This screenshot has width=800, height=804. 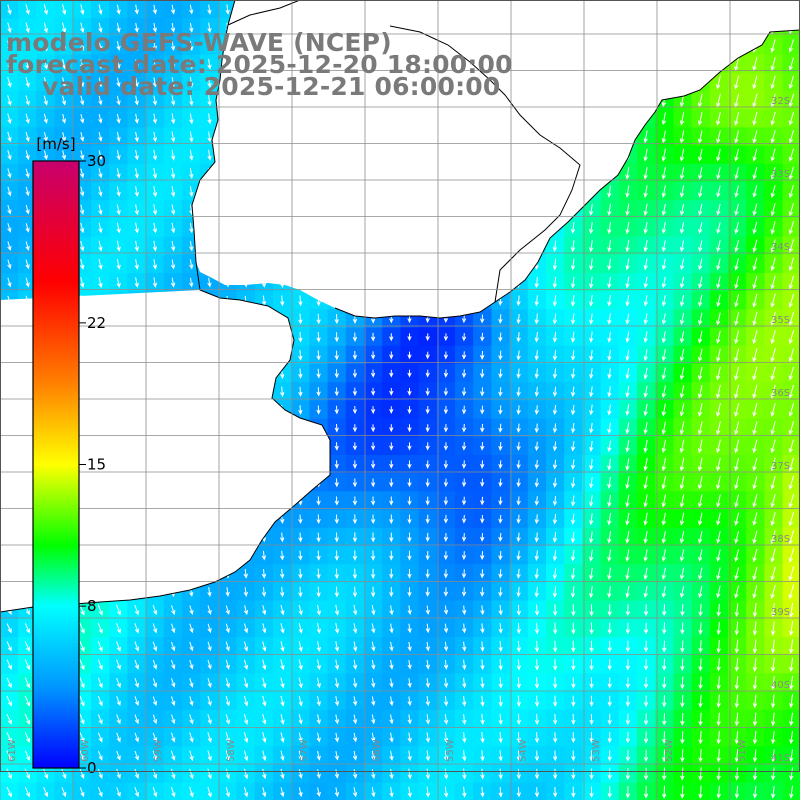 What do you see at coordinates (56, 464) in the screenshot?
I see `colorbar-bar` at bounding box center [56, 464].